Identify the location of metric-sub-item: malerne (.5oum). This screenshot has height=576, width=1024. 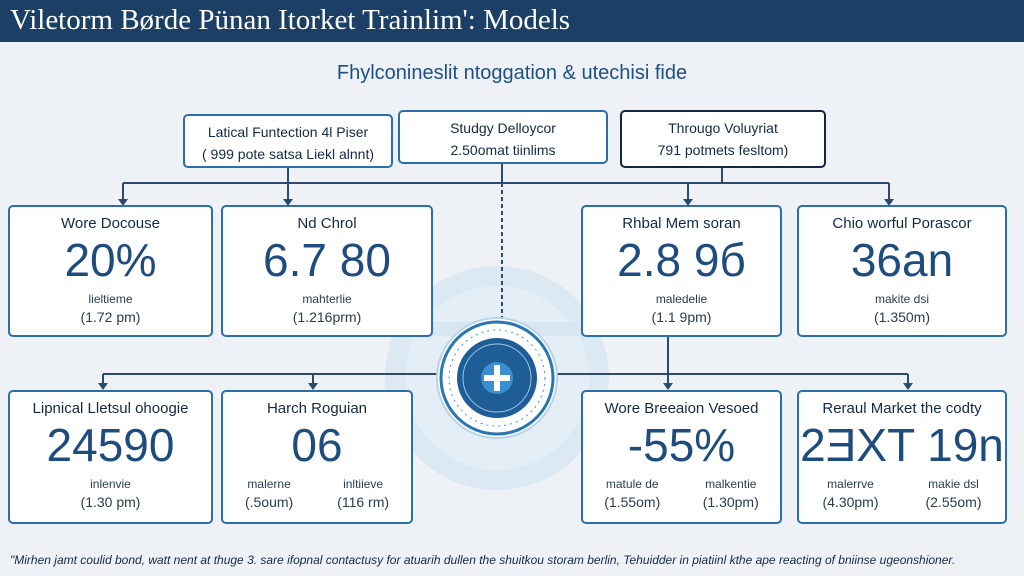
(269, 490).